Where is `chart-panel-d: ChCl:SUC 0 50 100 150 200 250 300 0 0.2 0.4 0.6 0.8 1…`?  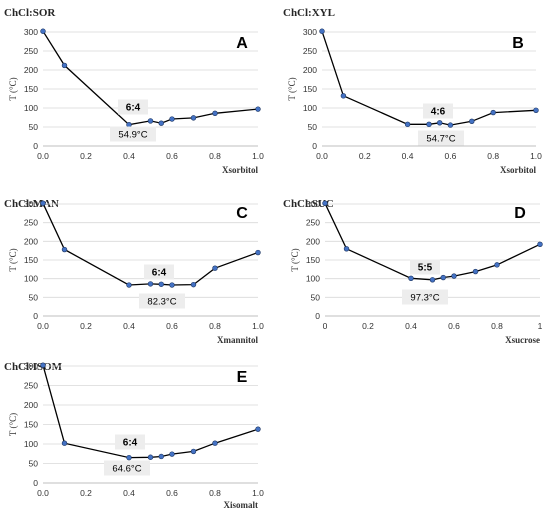
chart-panel-d: ChCl:SUC 0 50 100 150 200 250 300 0 0.2 0.4 0.6 0.8 1… is located at coordinates (413, 271).